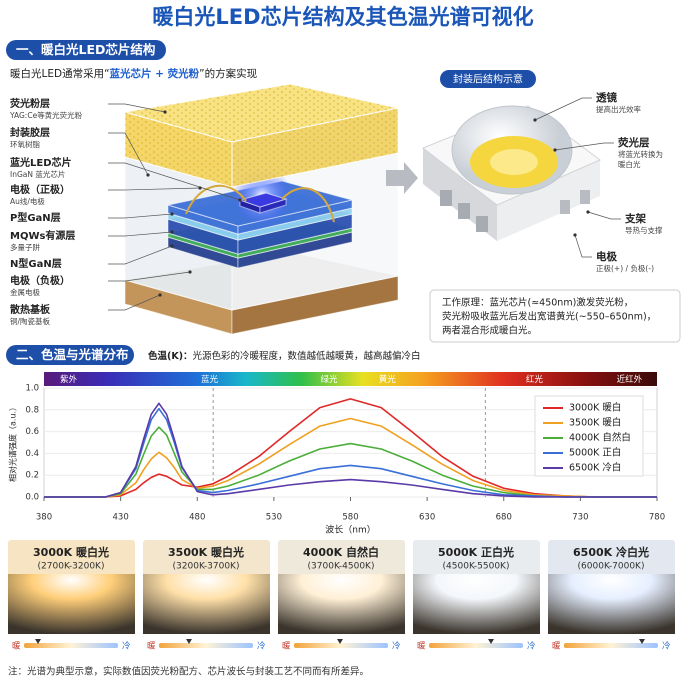 Image resolution: width=687 pixels, height=686 pixels. I want to click on intro-prefix: 暖白光LED通常采用“, so click(60, 73).